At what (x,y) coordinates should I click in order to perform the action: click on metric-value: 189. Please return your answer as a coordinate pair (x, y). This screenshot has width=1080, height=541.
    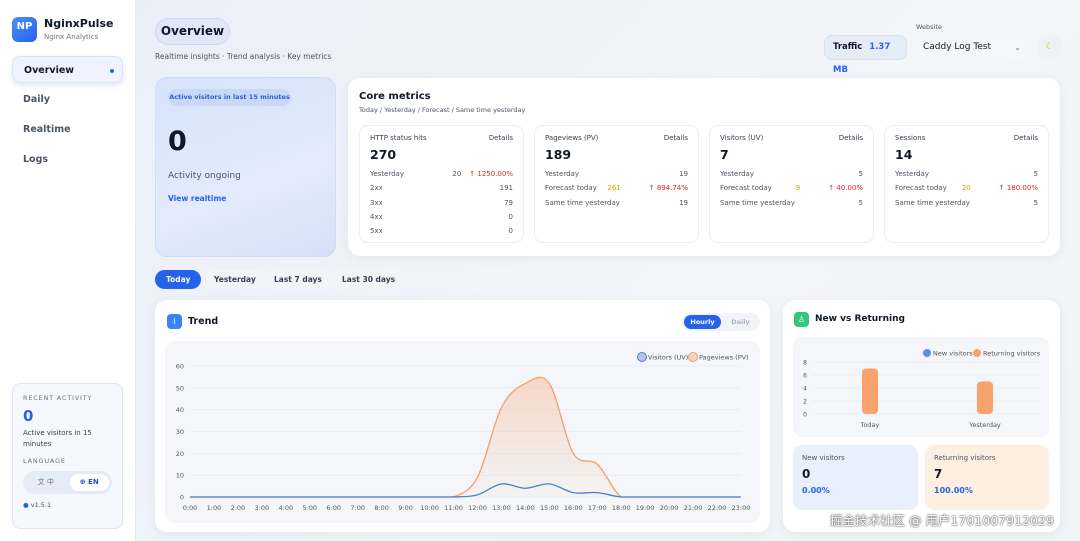
    Looking at the image, I should click on (558, 154).